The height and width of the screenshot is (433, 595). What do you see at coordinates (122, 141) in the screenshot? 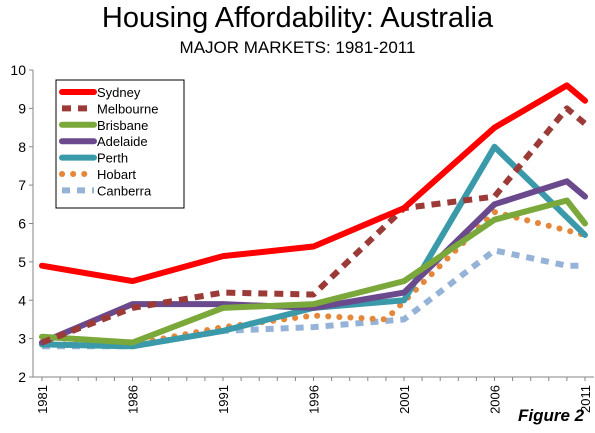
I see `legend-label-adelaide: Adelaide` at bounding box center [122, 141].